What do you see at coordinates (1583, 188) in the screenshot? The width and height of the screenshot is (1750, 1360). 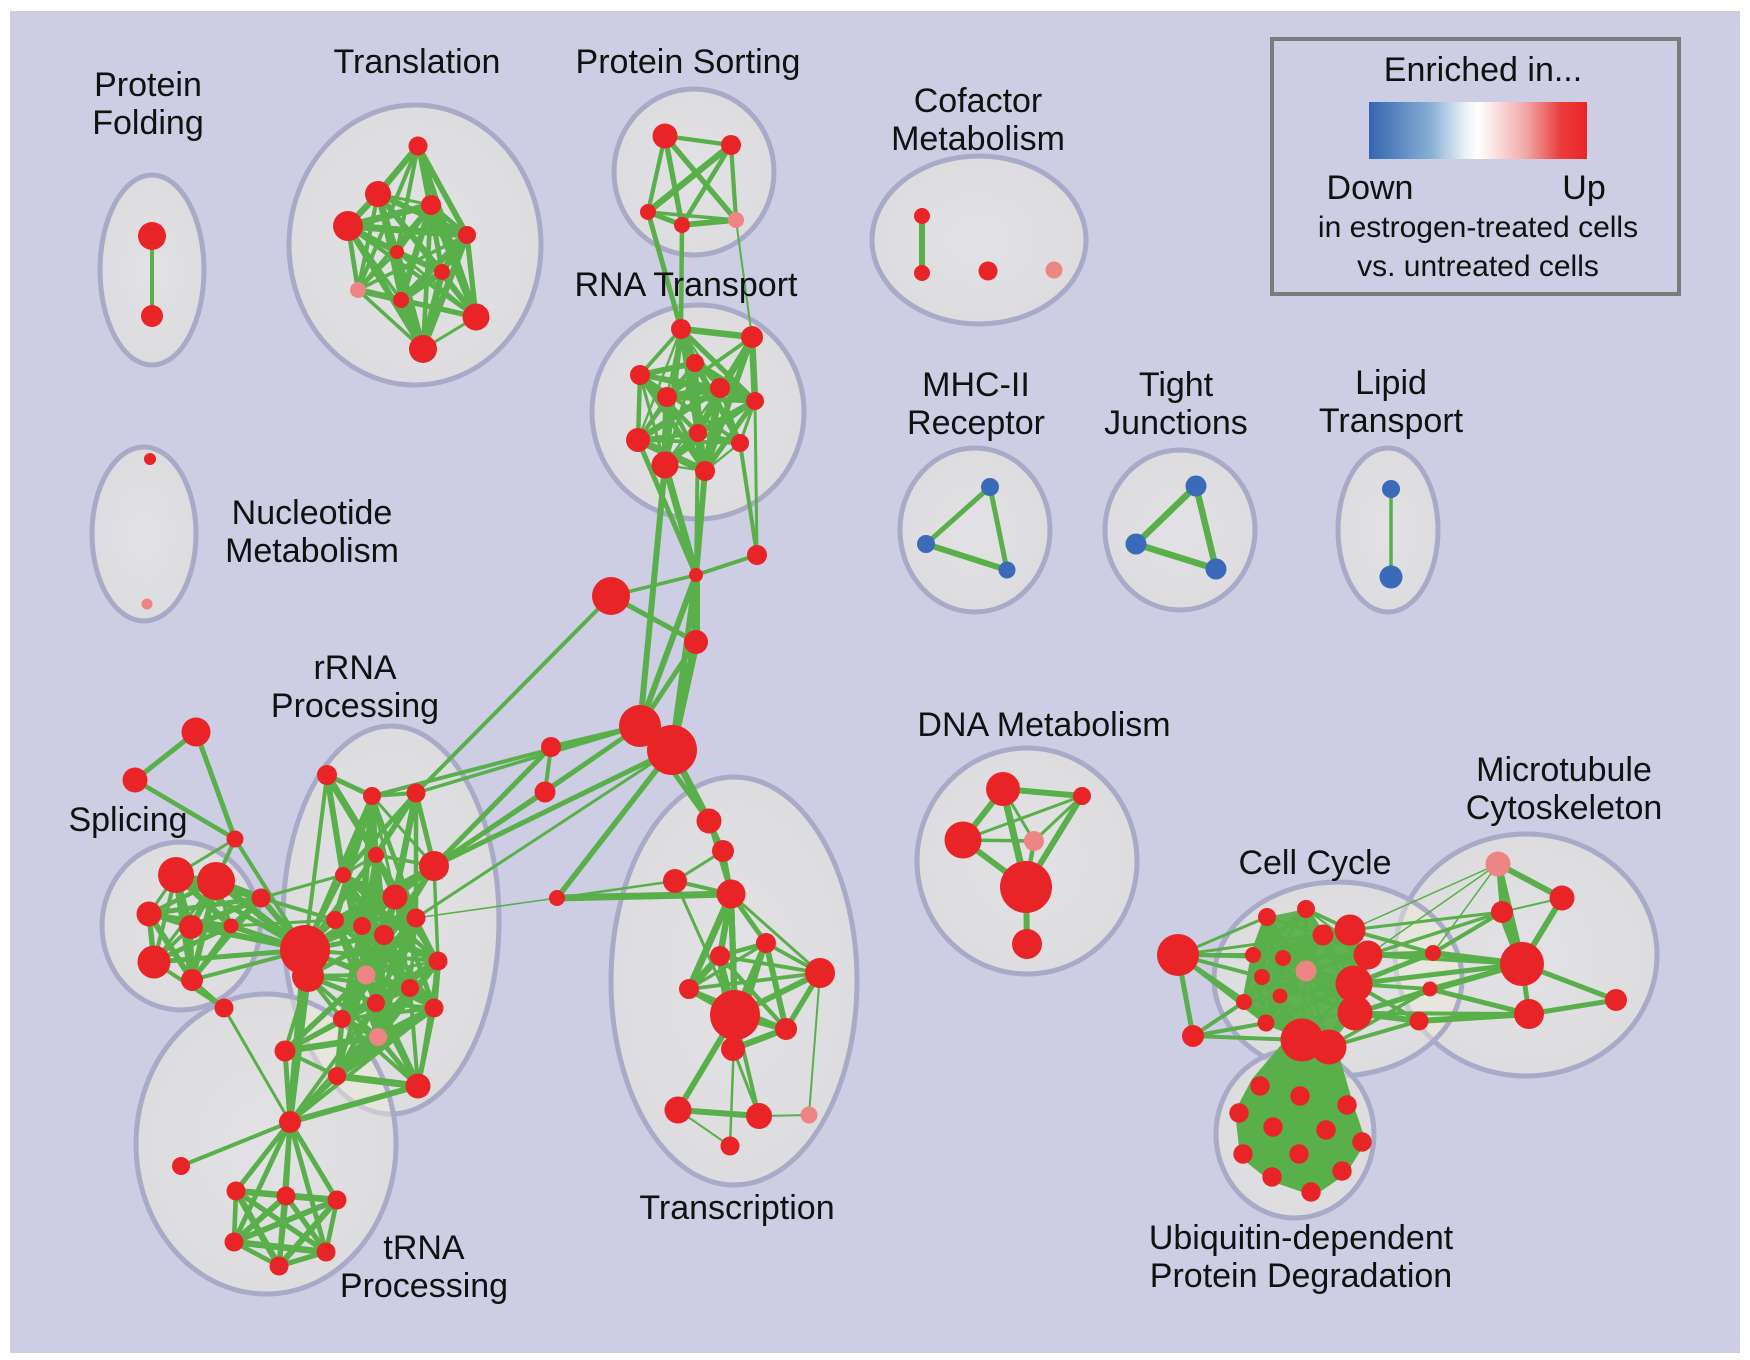 I see `svg-text: Up` at bounding box center [1583, 188].